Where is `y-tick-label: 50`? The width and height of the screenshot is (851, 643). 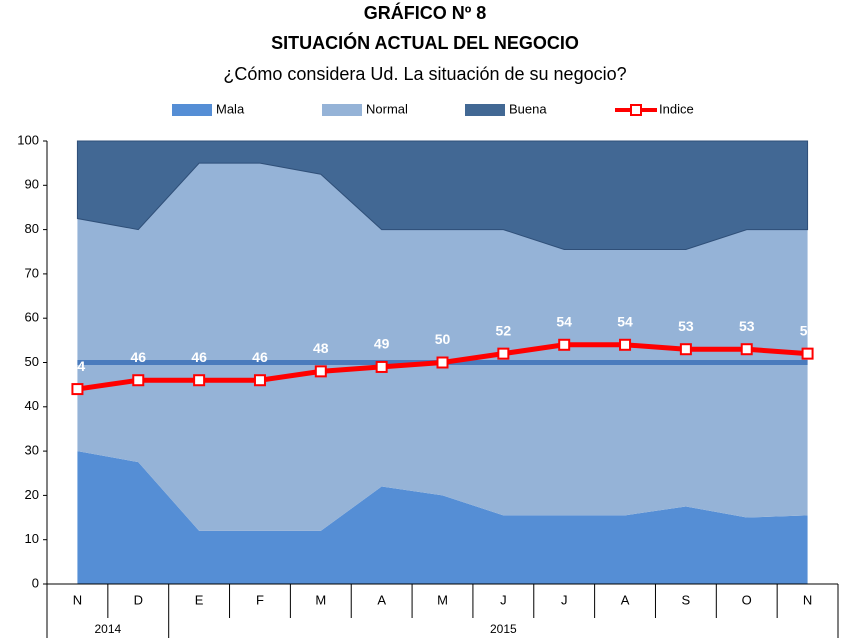
y-tick-label: 50 is located at coordinates (32, 361).